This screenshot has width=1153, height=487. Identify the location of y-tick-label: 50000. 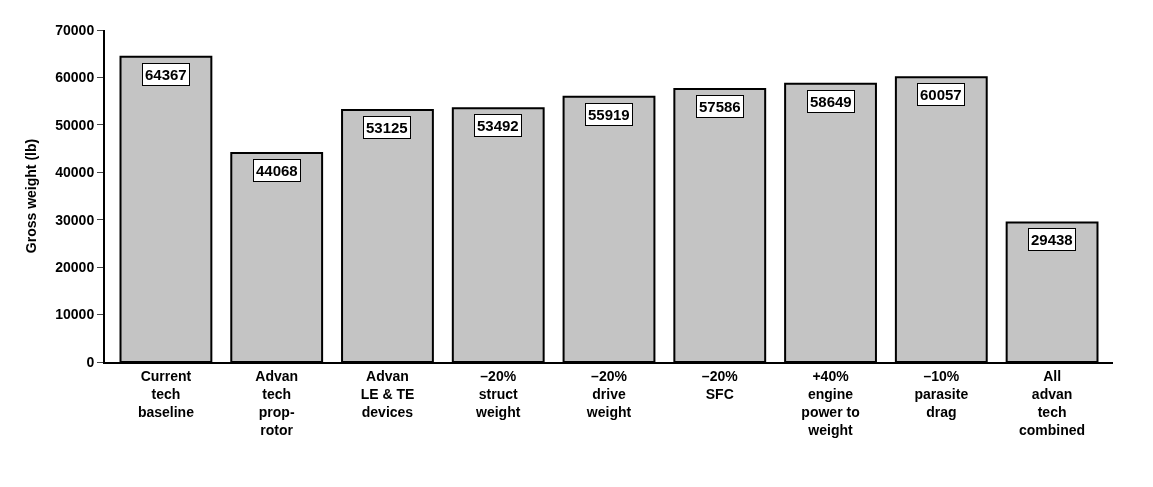
(75, 124).